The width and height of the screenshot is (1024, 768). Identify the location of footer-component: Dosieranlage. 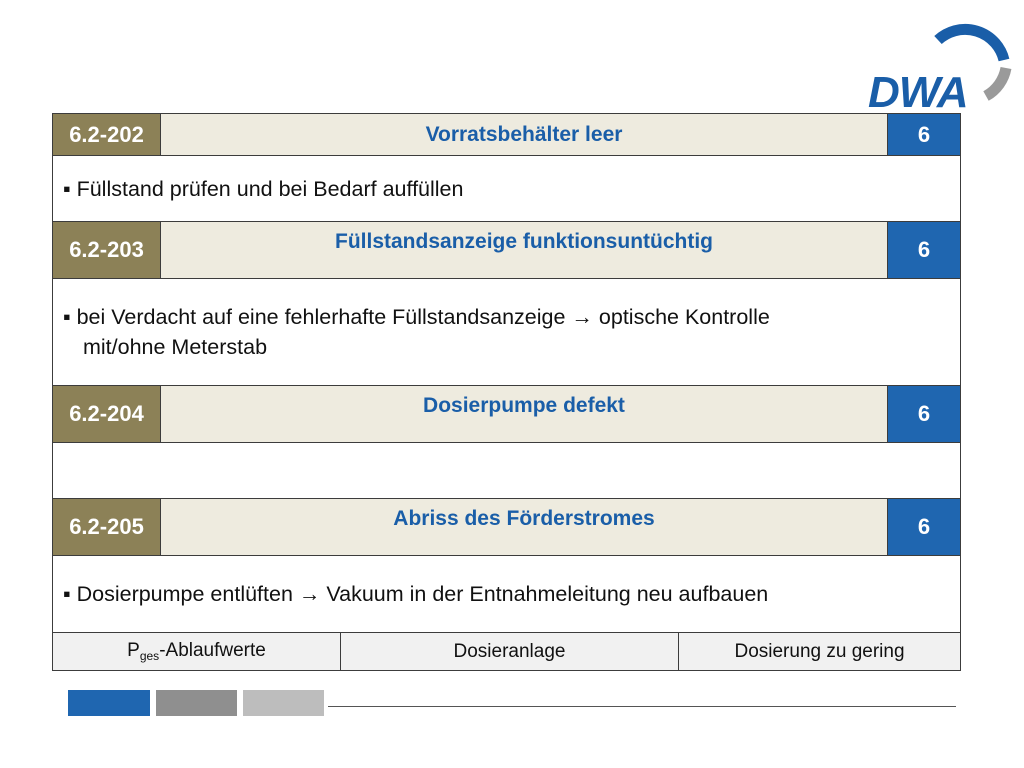
(509, 651).